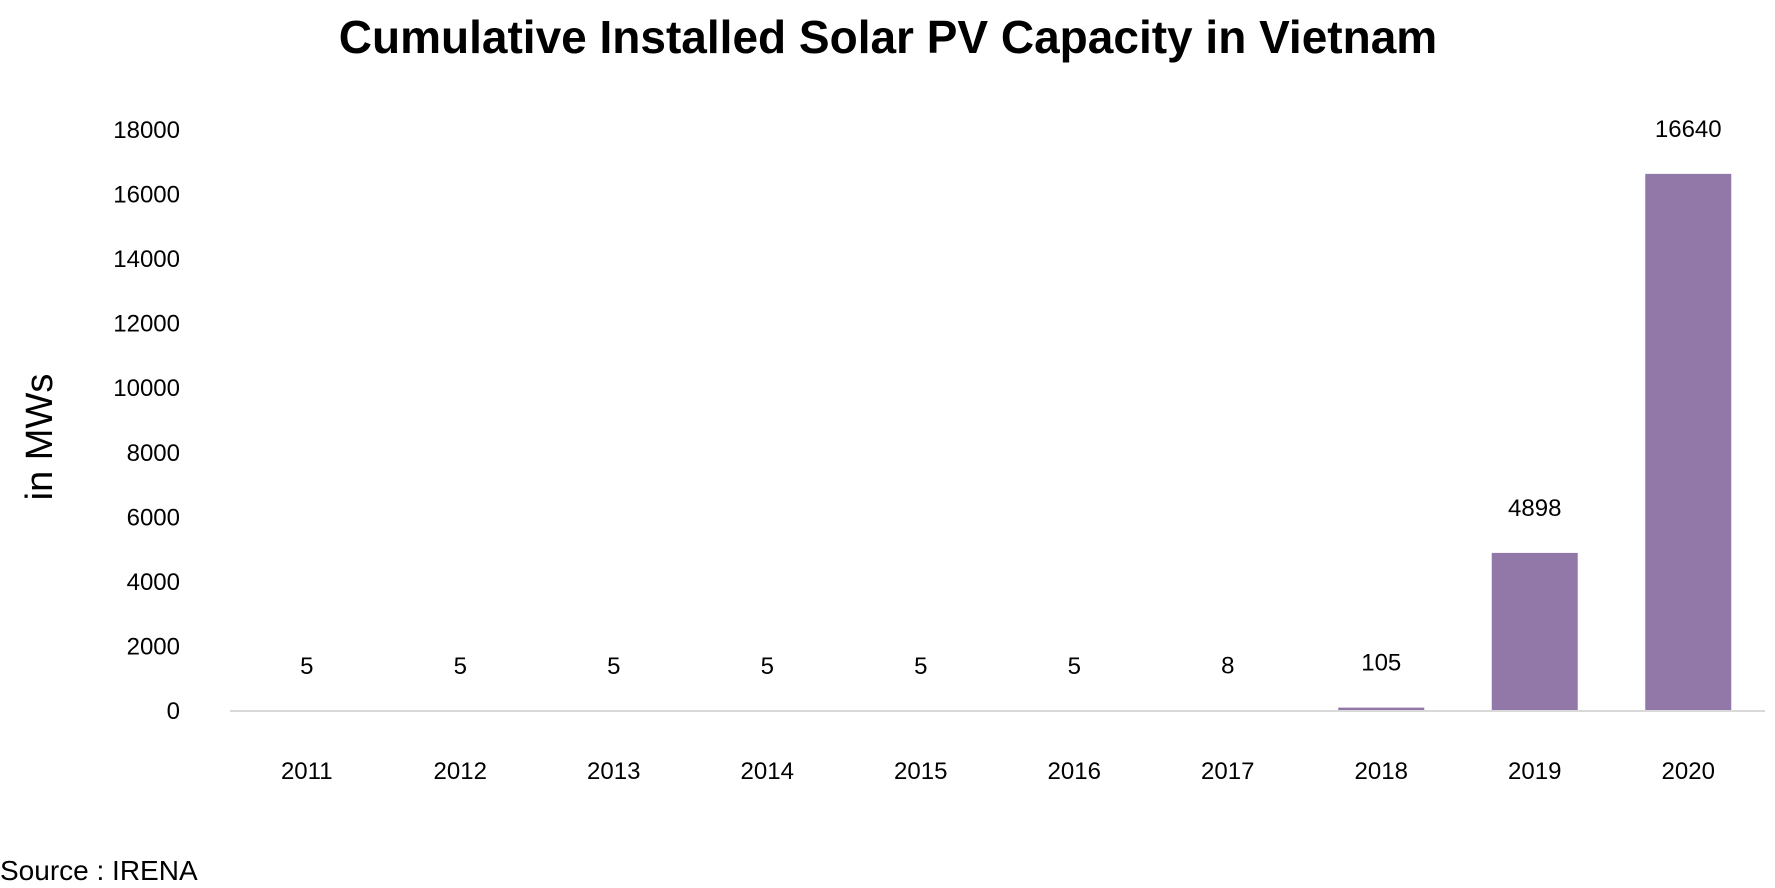 This screenshot has width=1775, height=888. Describe the element at coordinates (1074, 666) in the screenshot. I see `data-label-2016: 5` at that location.